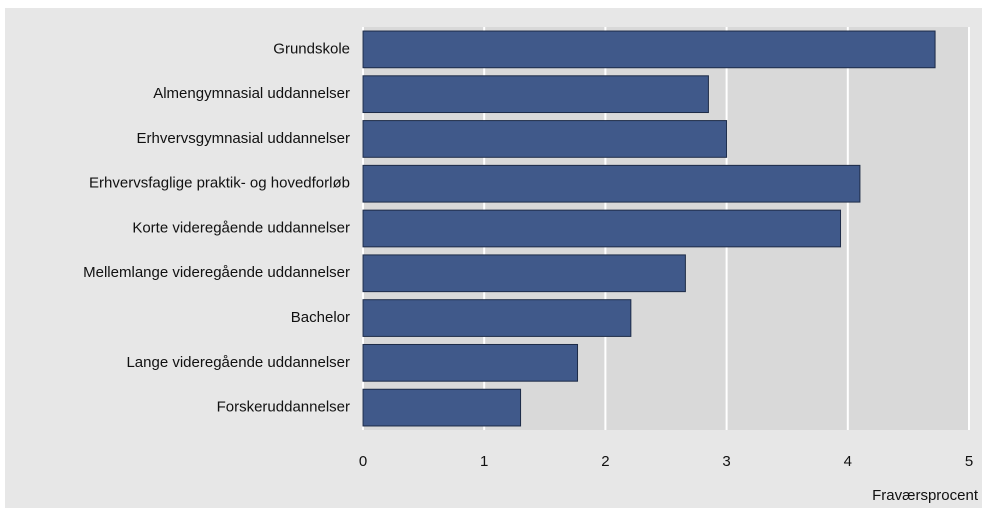 The image size is (982, 511). Describe the element at coordinates (605, 461) in the screenshot. I see `x-tick-label: 2` at that location.